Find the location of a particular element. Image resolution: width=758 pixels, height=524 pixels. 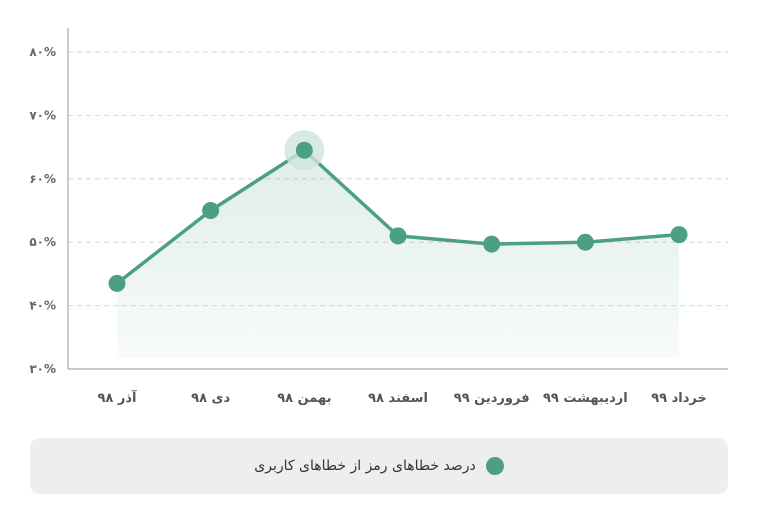

y-tick-label: ۵۰% is located at coordinates (42, 242).